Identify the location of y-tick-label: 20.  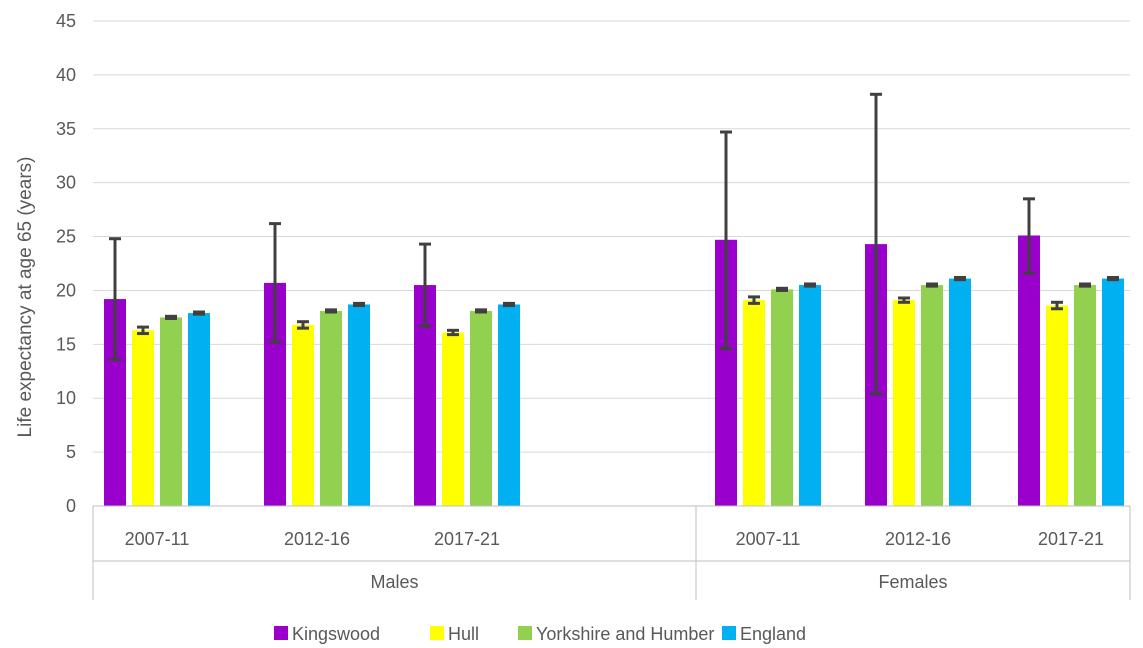
(66, 290).